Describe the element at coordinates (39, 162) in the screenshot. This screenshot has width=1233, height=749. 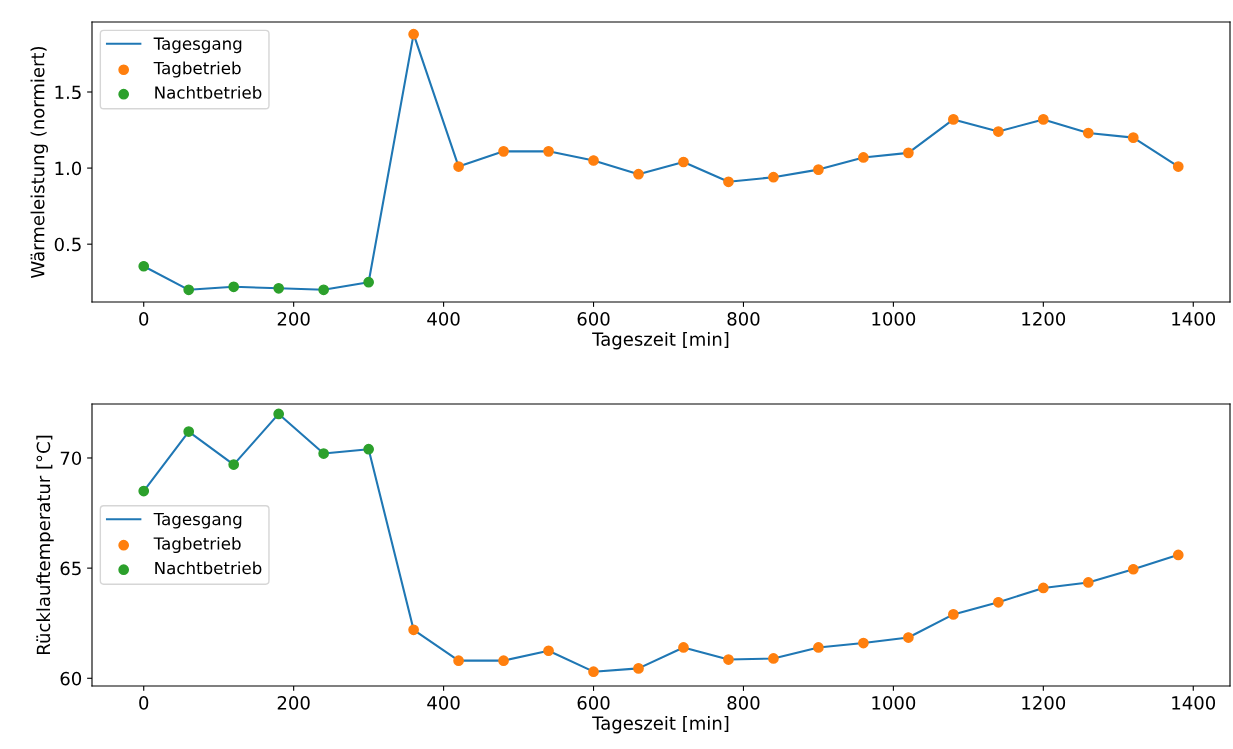
I see `y-axis-title: Wärmeleistung (normiert)` at that location.